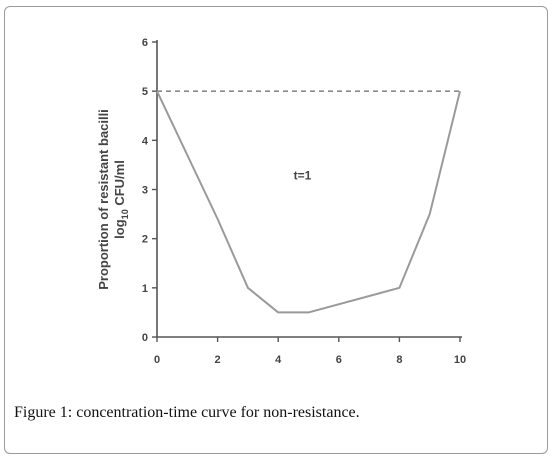 This screenshot has width=555, height=463. What do you see at coordinates (218, 360) in the screenshot?
I see `x-tick-label: 2` at bounding box center [218, 360].